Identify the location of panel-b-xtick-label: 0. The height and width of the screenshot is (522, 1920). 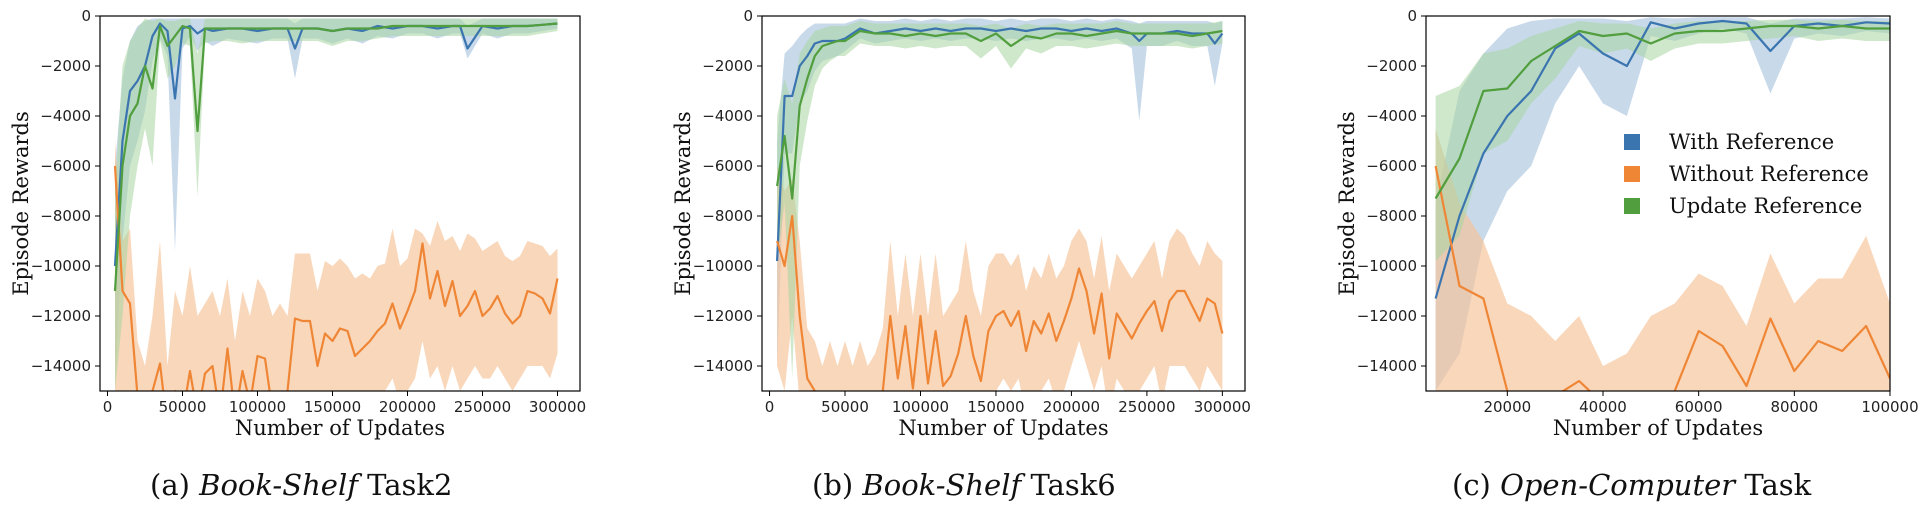
(770, 407).